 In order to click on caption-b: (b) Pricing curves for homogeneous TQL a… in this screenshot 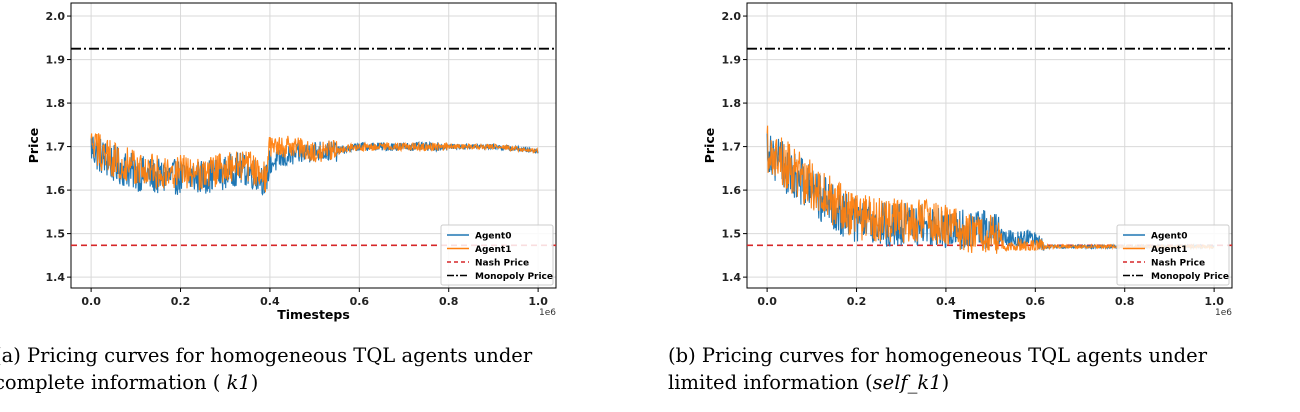, I will do `click(937, 369)`.